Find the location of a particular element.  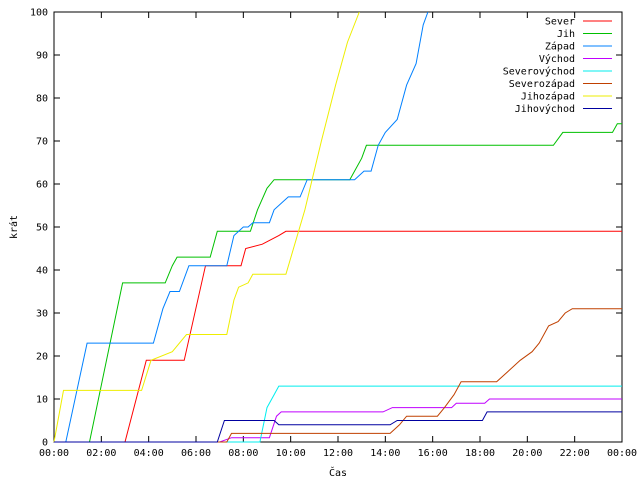

x-tick-label: 16:00 is located at coordinates (433, 453).